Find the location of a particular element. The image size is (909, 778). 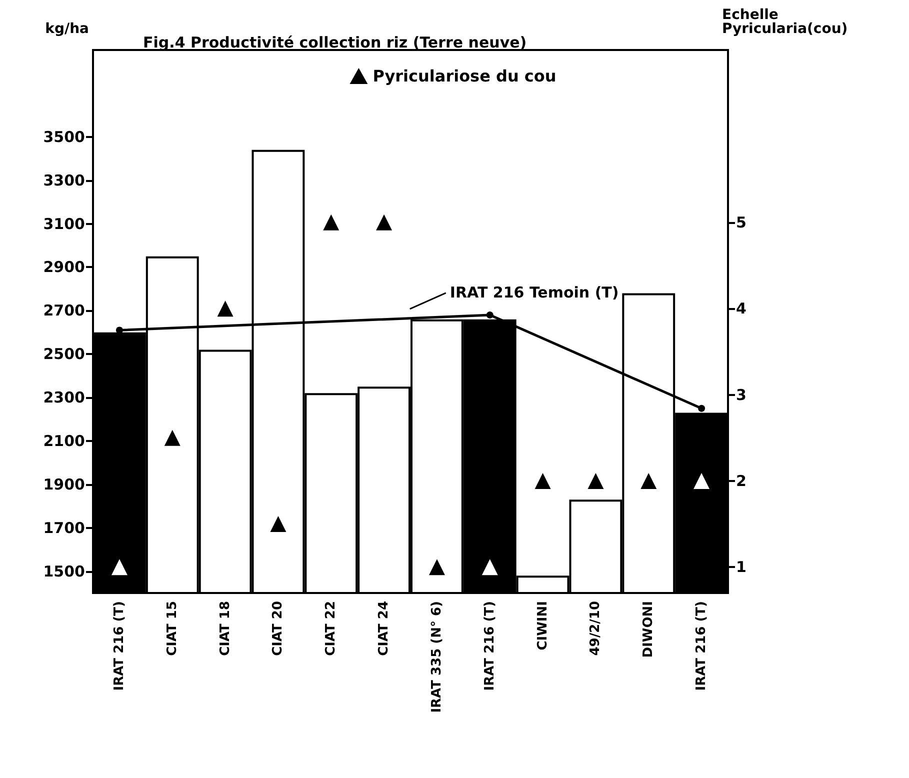

y2-tick-label: 5 is located at coordinates (741, 222).